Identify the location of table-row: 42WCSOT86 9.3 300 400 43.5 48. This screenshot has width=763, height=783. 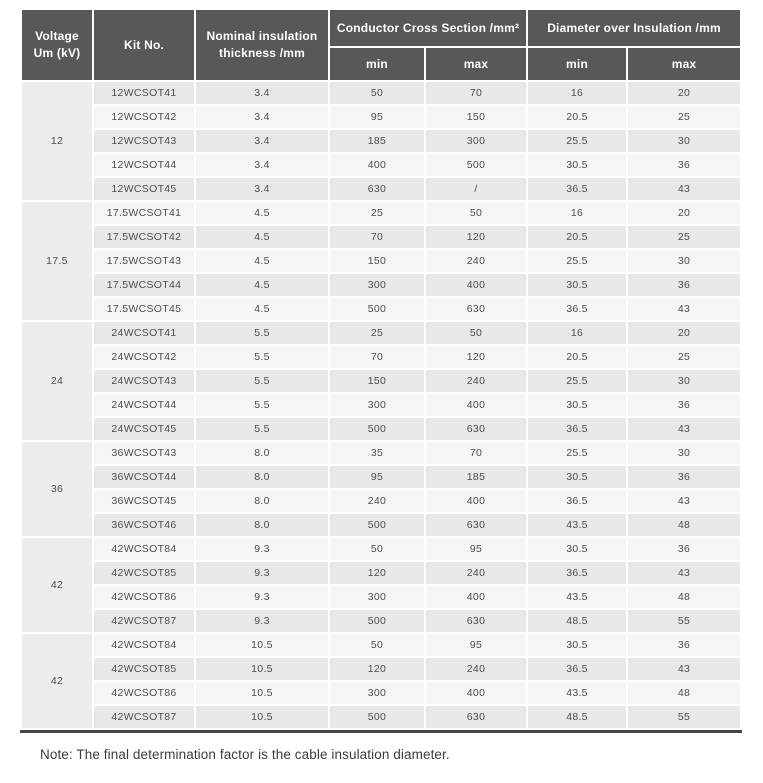
(381, 597).